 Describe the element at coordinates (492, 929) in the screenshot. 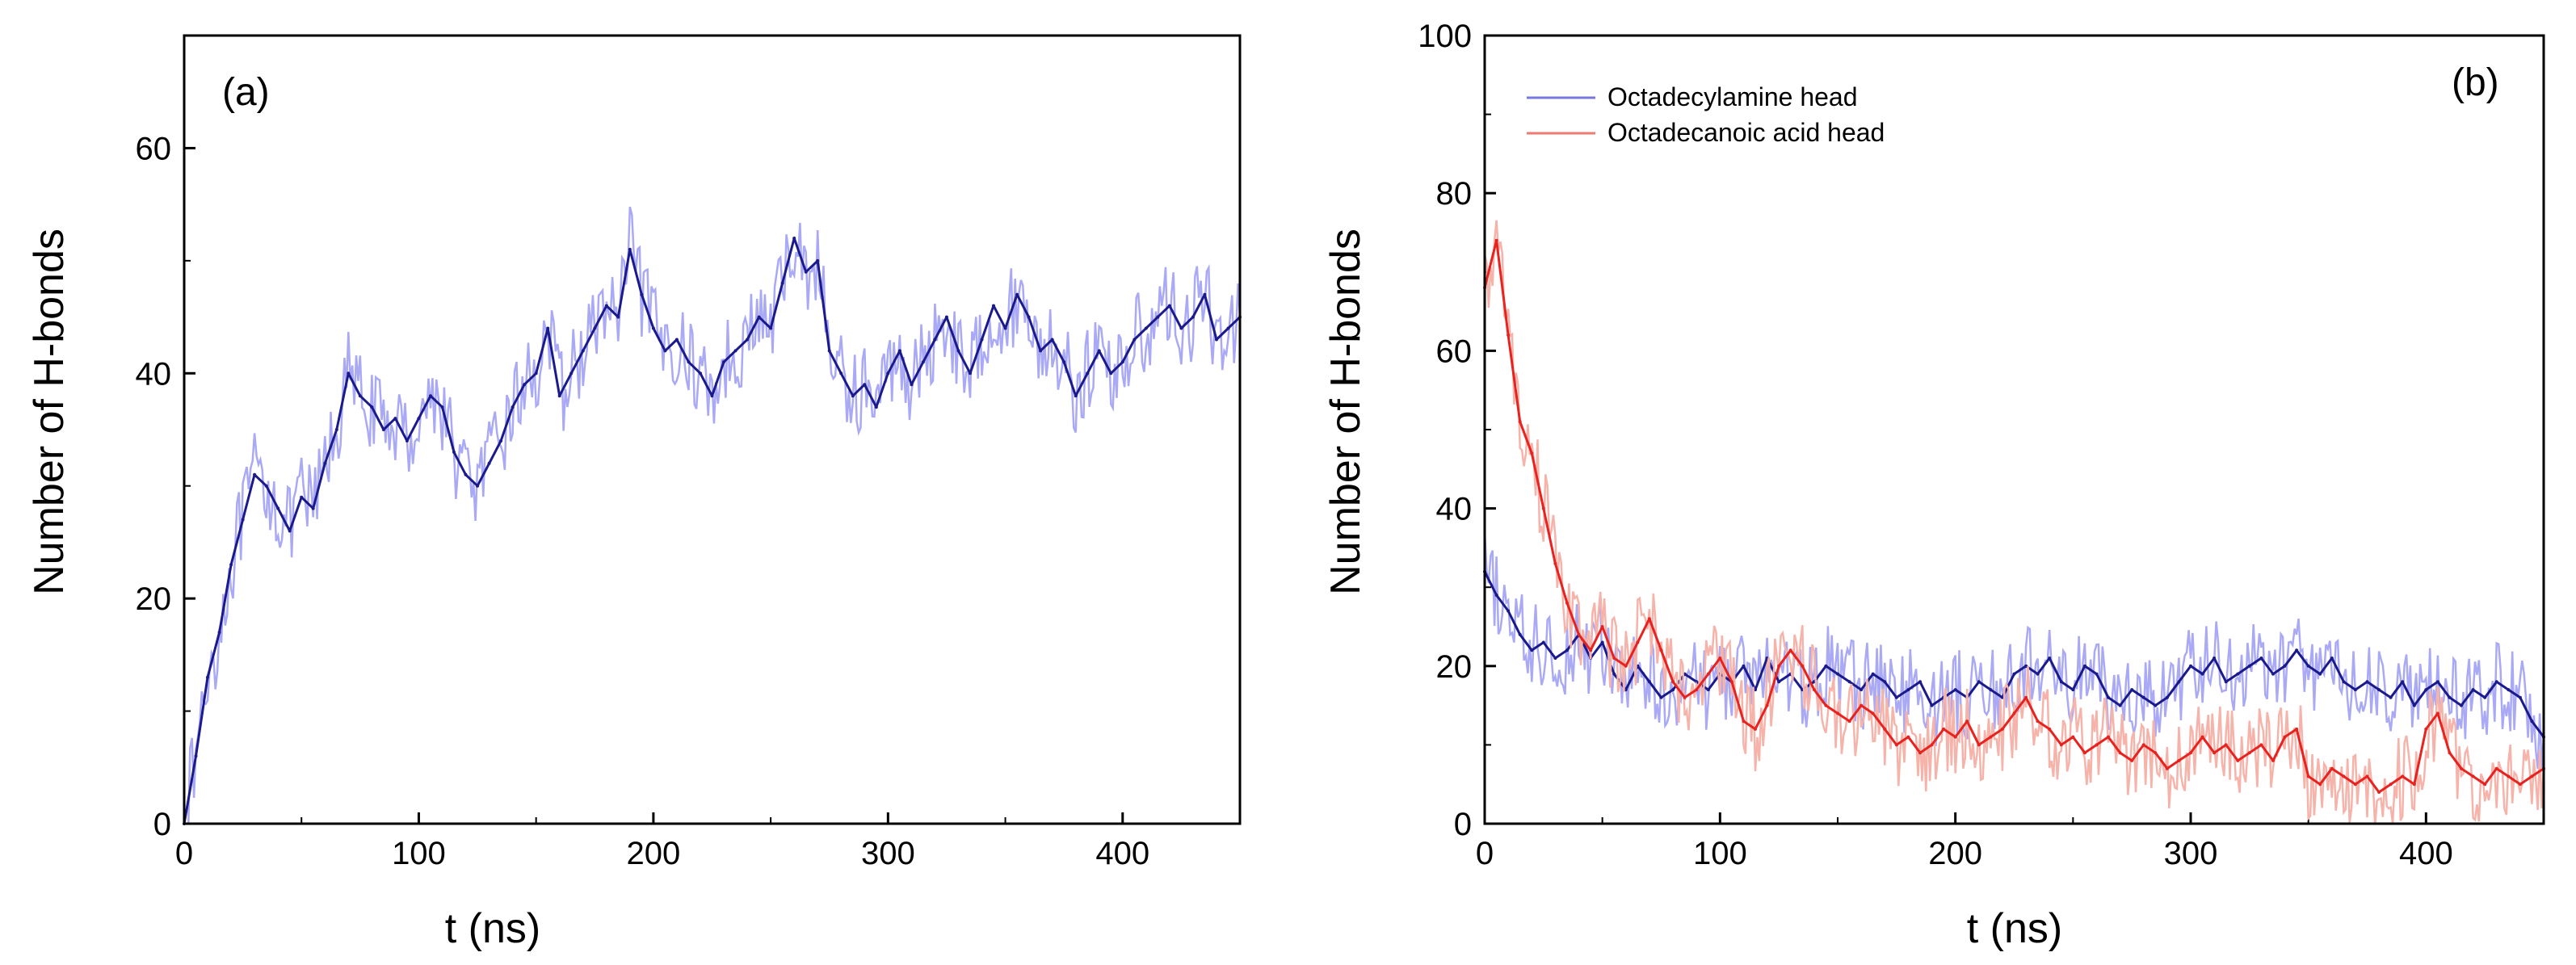

I see `panel-a-xlabel: t (ns)` at that location.